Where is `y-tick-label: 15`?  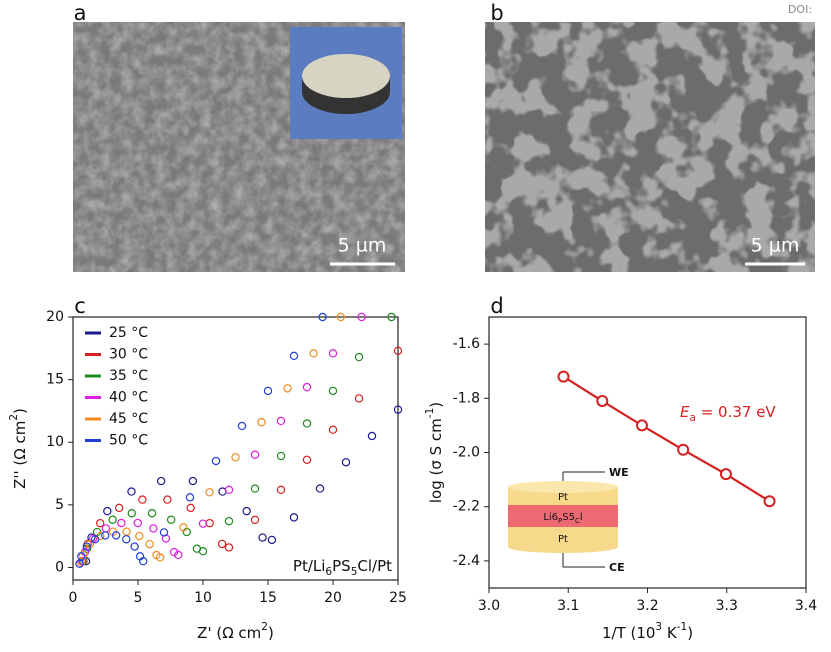 y-tick-label: 15 is located at coordinates (55, 380).